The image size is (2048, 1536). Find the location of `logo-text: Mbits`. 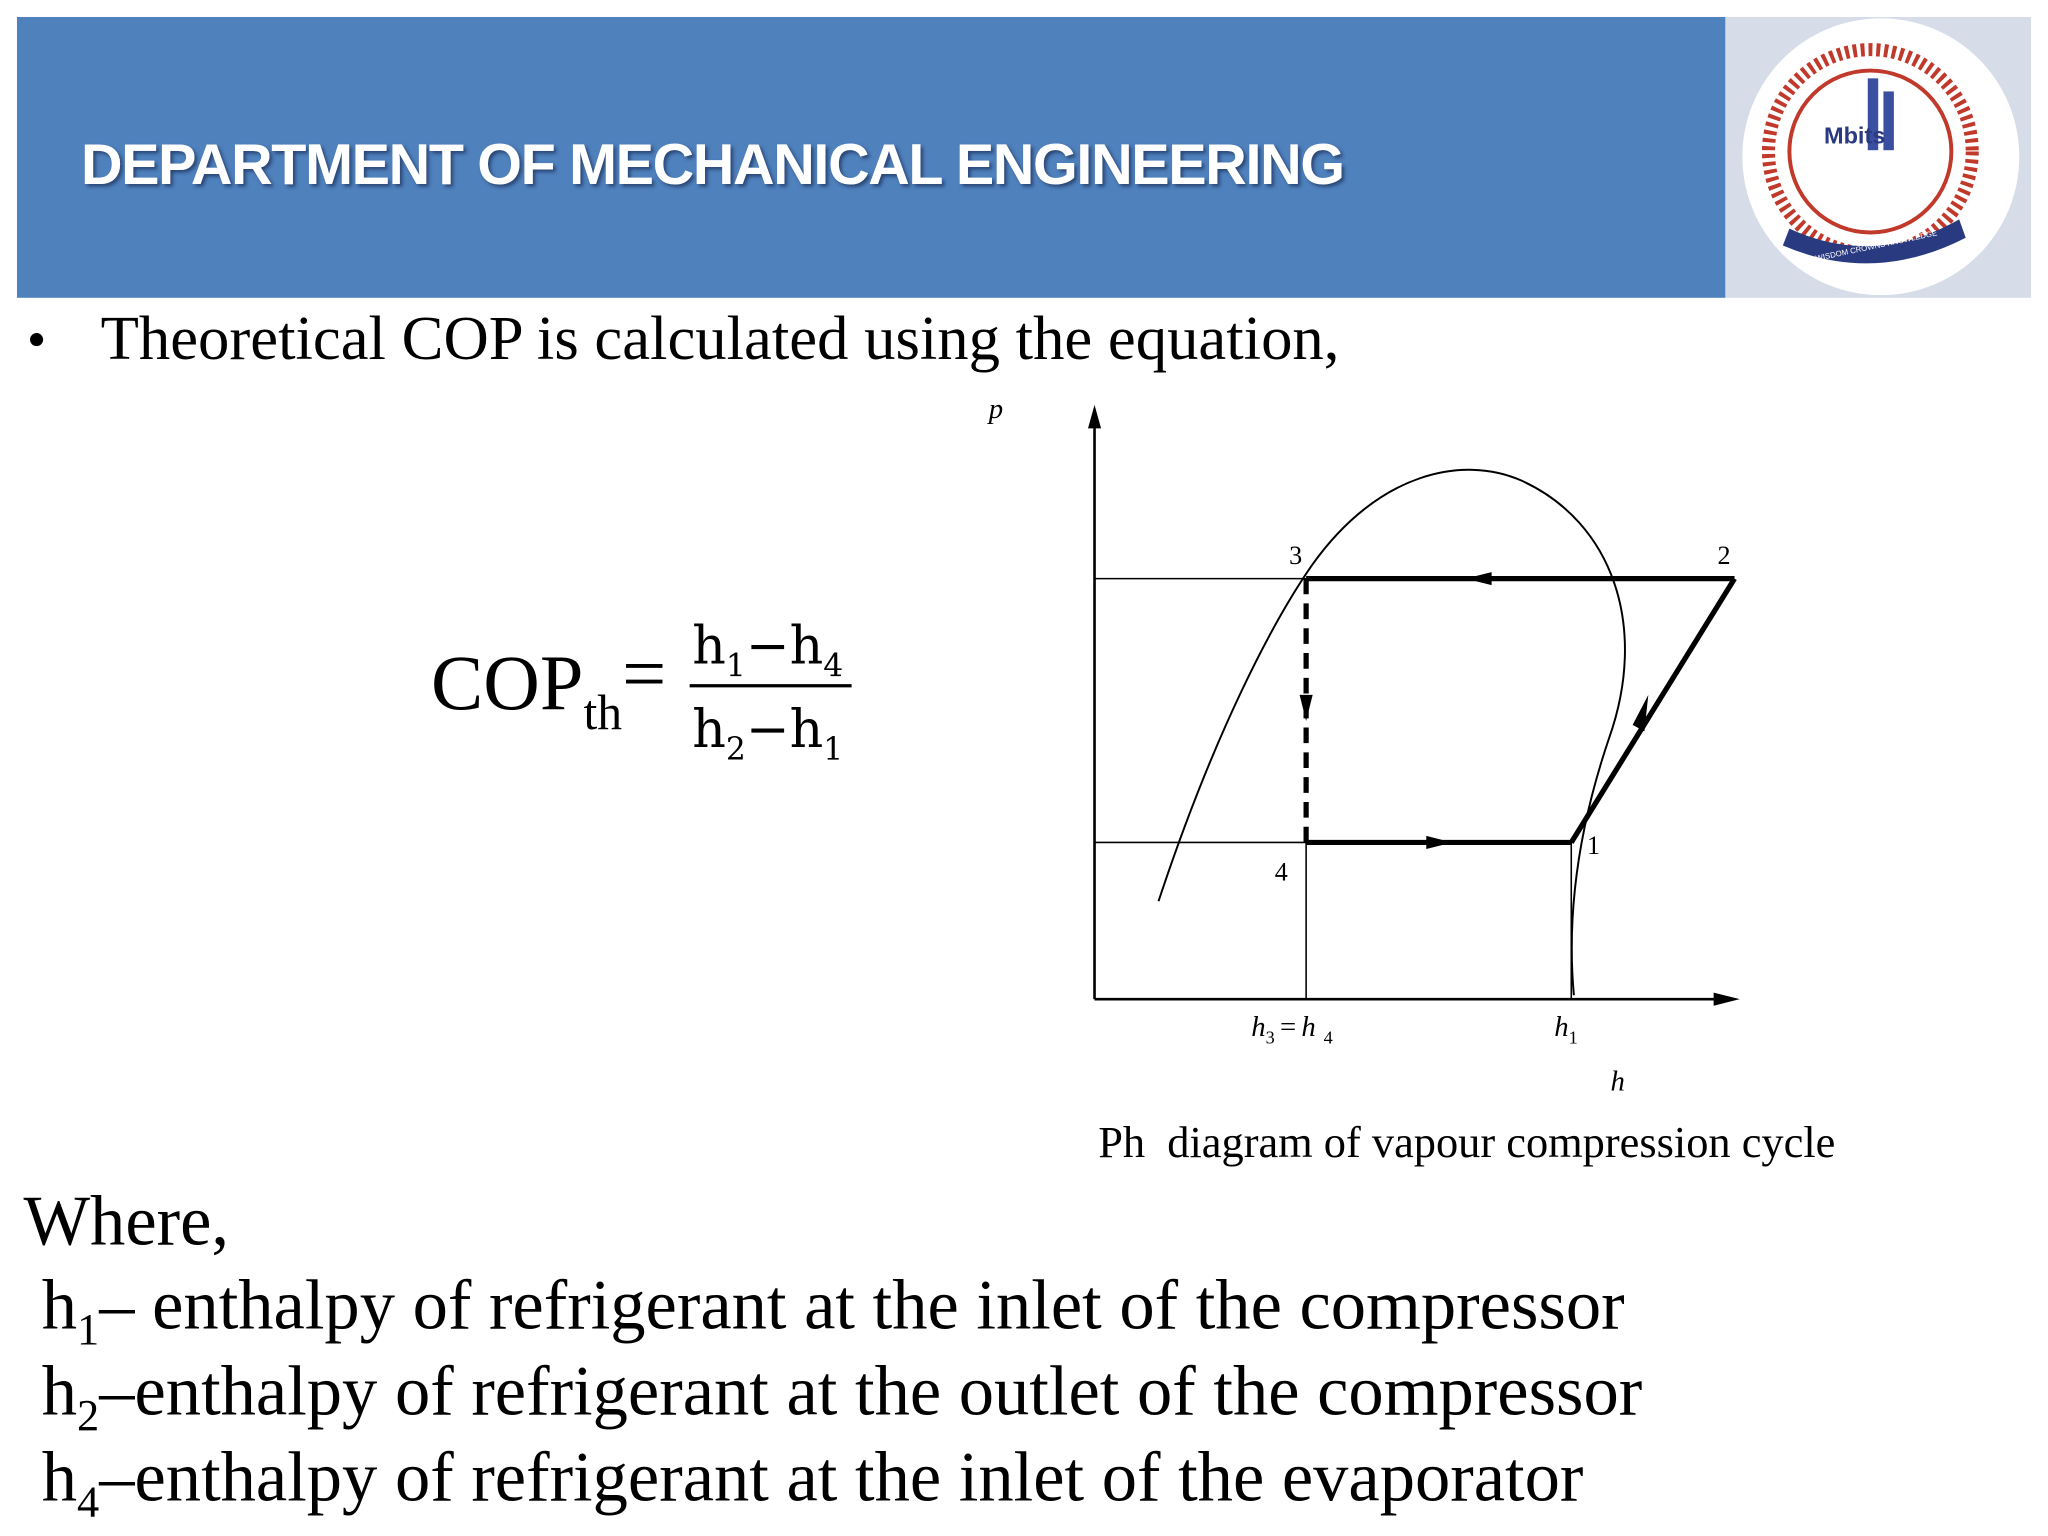

logo-text: Mbits is located at coordinates (1854, 136).